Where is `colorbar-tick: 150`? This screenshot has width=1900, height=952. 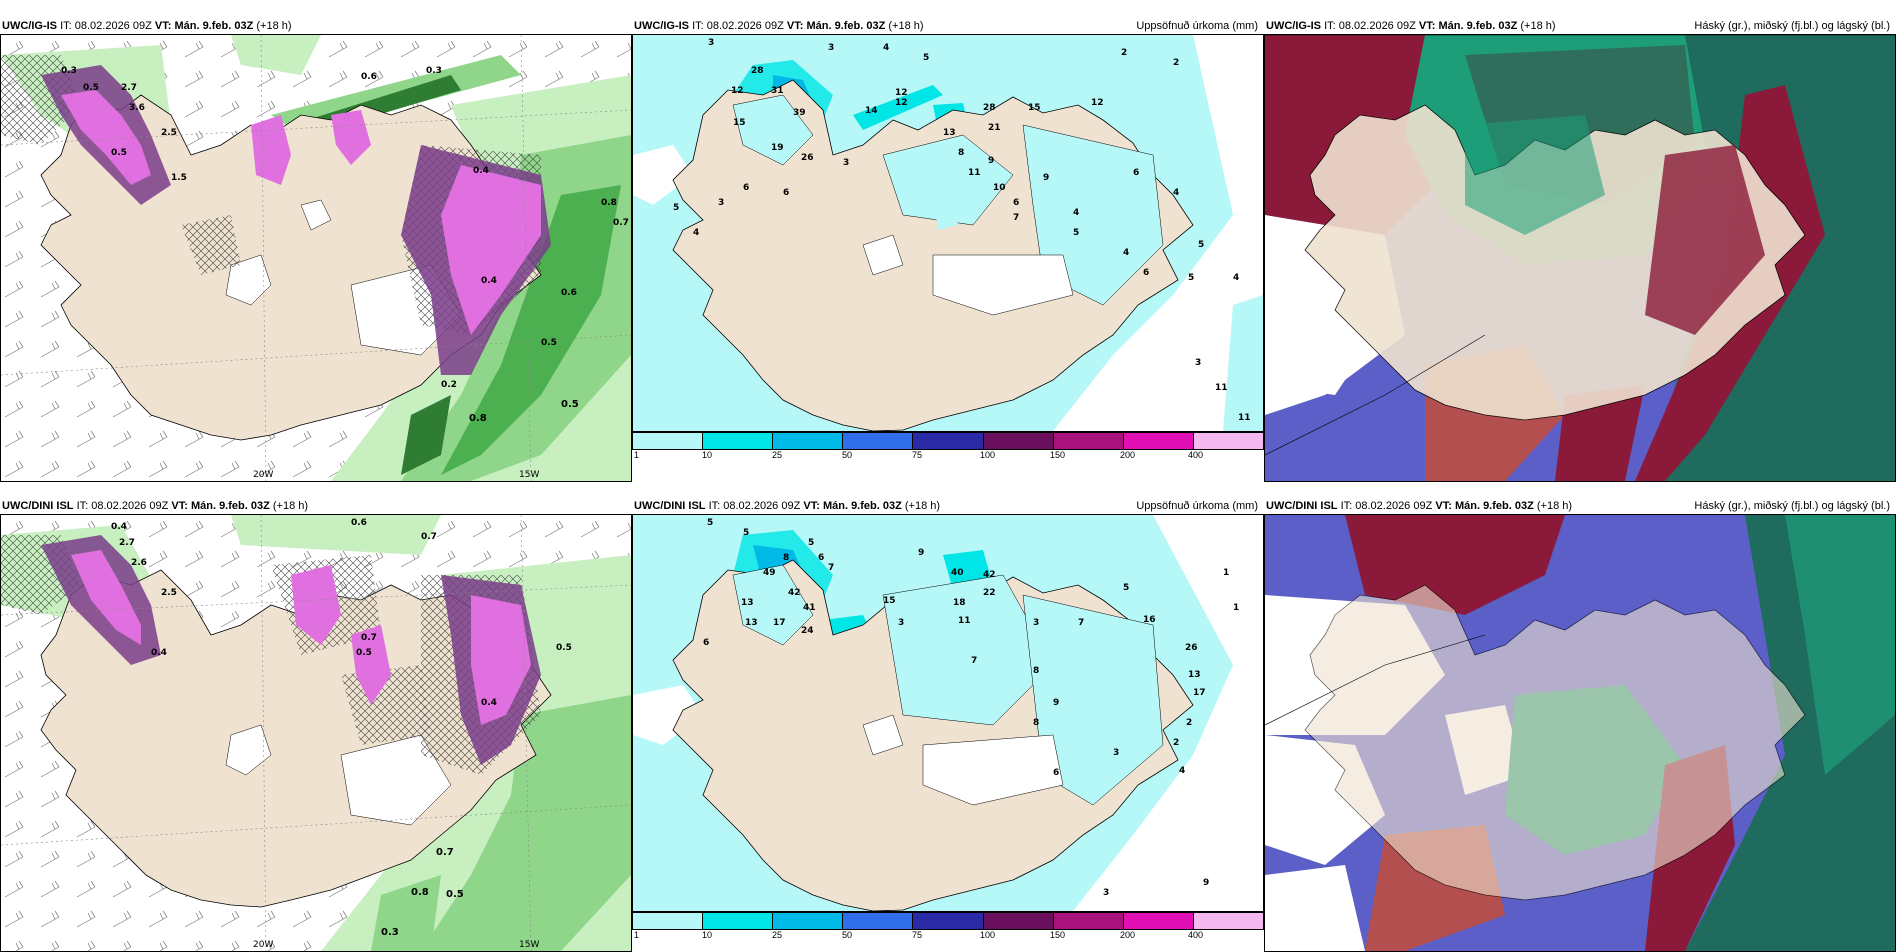
colorbar-tick: 150 is located at coordinates (1058, 935).